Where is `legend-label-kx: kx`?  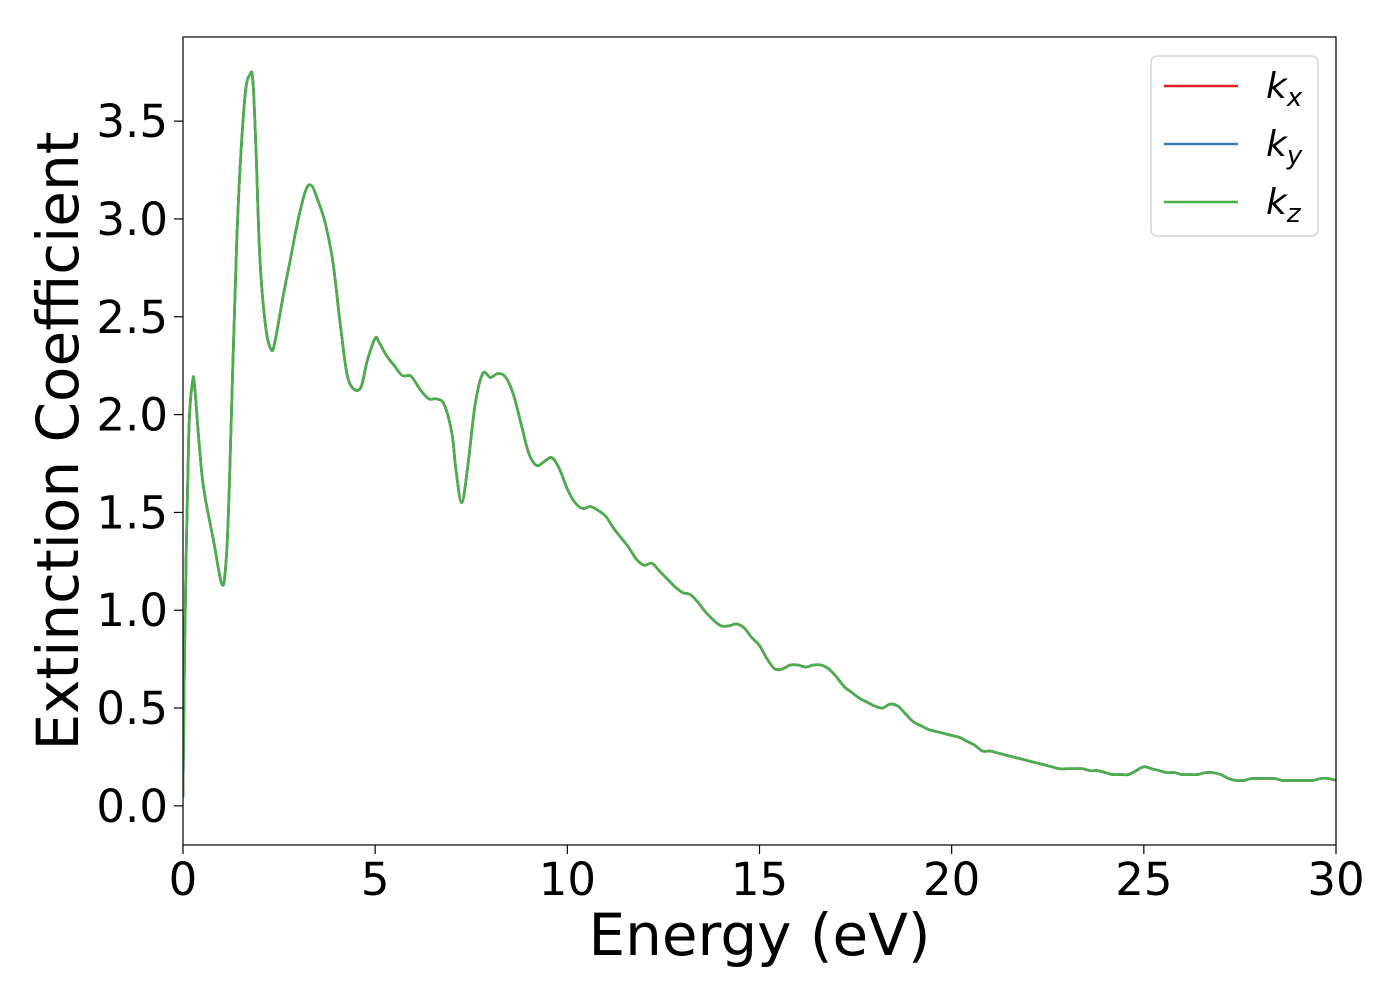
legend-label-kx: kx is located at coordinates (1284, 89).